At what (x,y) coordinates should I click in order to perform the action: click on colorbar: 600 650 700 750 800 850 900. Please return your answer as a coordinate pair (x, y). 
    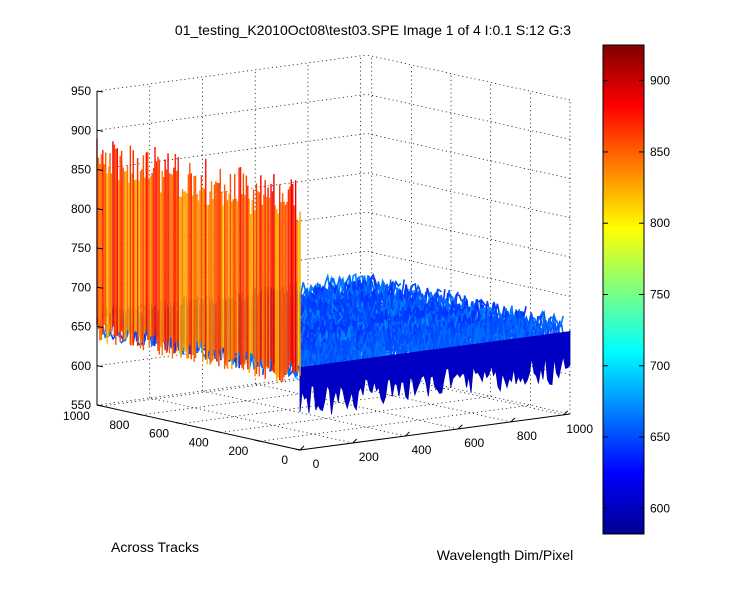
    Looking at the image, I should click on (636, 289).